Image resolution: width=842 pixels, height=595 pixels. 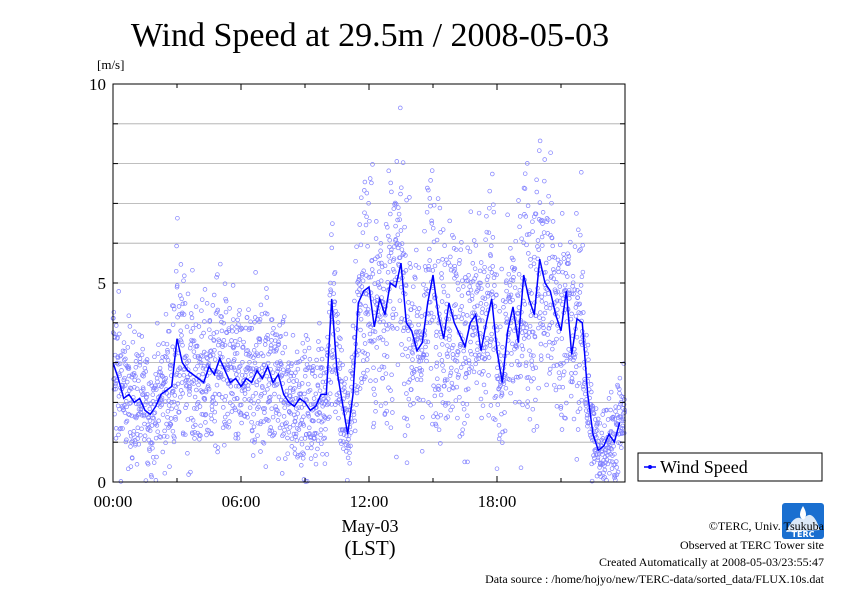 What do you see at coordinates (730, 467) in the screenshot?
I see `legend-box` at bounding box center [730, 467].